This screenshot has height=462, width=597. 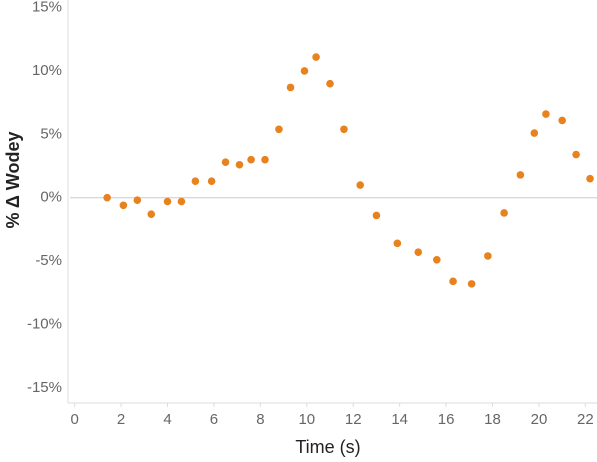 What do you see at coordinates (492, 419) in the screenshot?
I see `x-tick-label: 18` at bounding box center [492, 419].